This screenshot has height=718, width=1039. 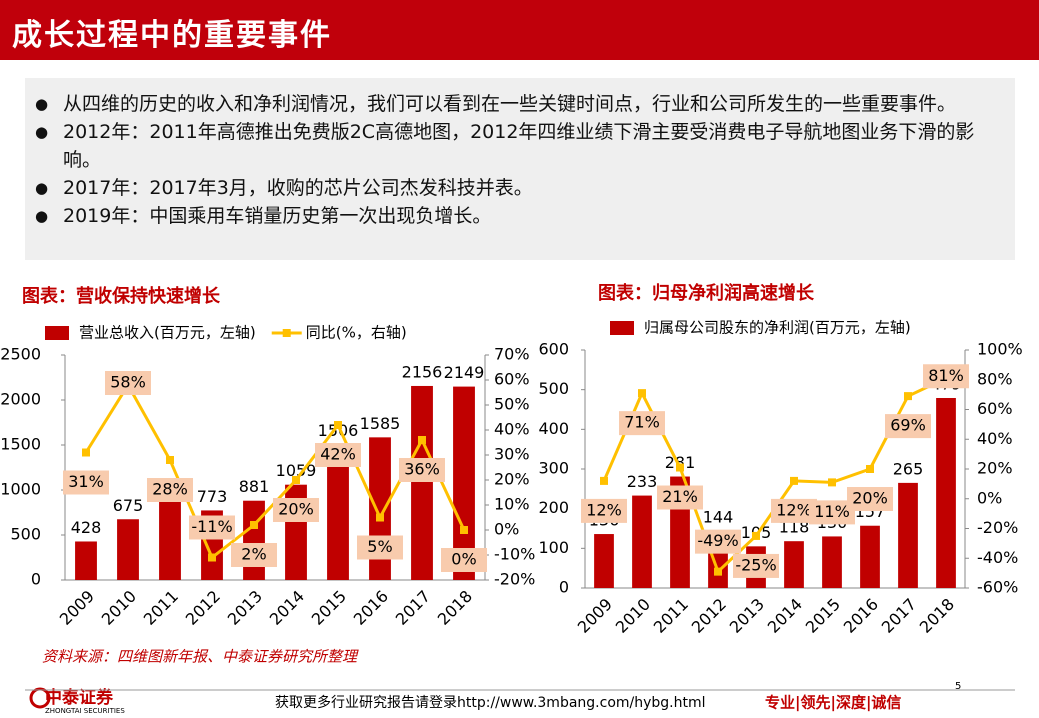 What do you see at coordinates (455, 608) in the screenshot?
I see `x-tick-label: 2018` at bounding box center [455, 608].